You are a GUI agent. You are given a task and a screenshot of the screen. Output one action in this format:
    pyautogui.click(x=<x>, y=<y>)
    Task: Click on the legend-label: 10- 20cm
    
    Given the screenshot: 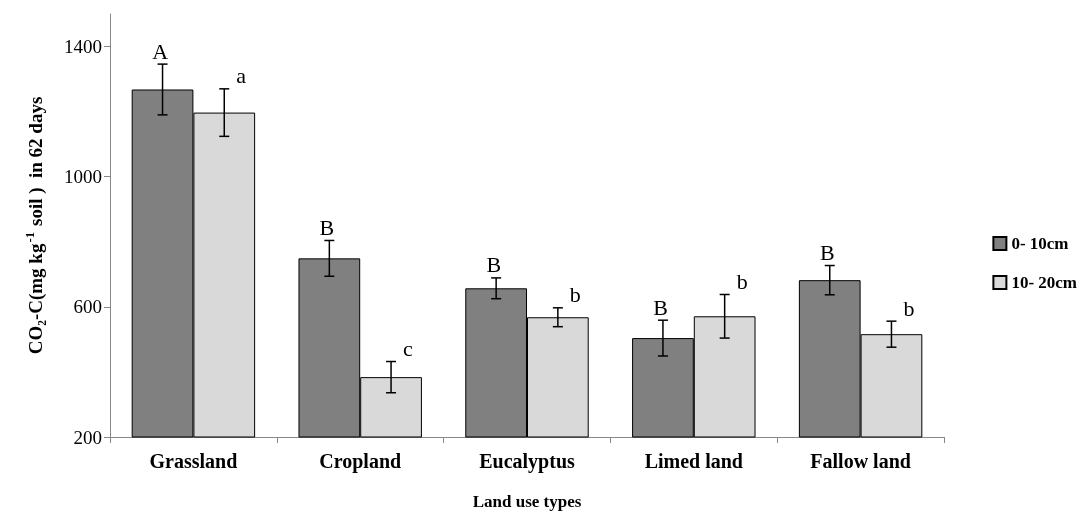 What is the action you would take?
    pyautogui.click(x=1044, y=282)
    